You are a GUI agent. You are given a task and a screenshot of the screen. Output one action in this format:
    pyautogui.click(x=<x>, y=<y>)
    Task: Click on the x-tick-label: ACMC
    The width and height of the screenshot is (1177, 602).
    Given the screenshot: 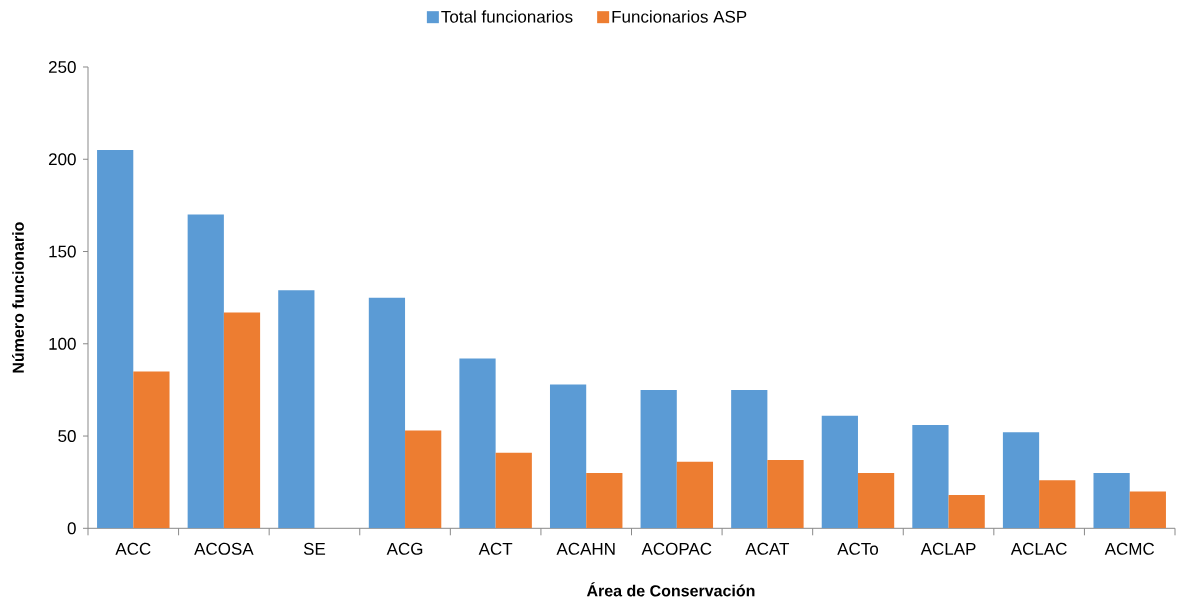 What is the action you would take?
    pyautogui.click(x=1129, y=548)
    